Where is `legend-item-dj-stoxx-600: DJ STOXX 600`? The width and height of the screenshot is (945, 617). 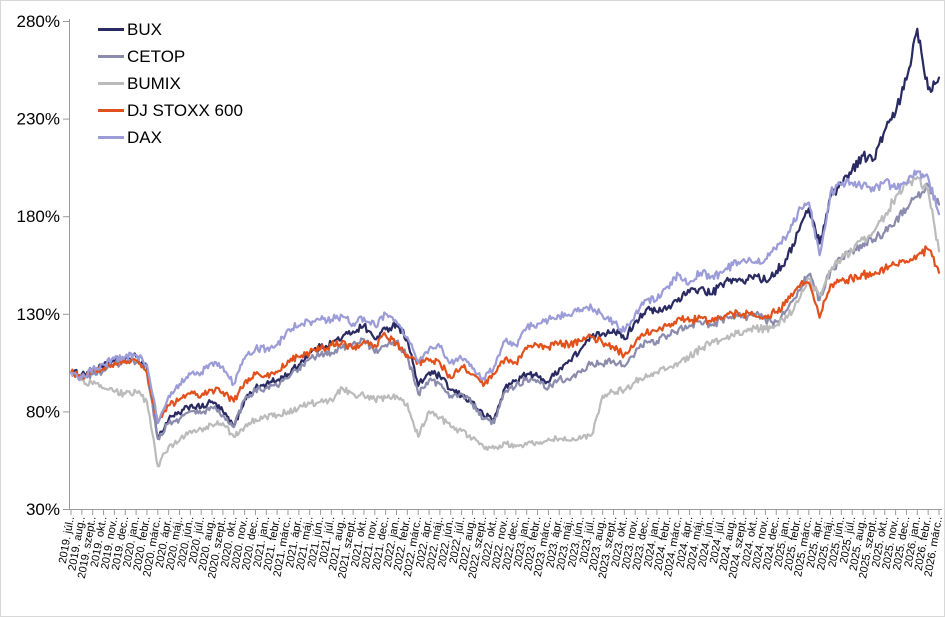 legend-item-dj-stoxx-600: DJ STOXX 600 is located at coordinates (170, 110).